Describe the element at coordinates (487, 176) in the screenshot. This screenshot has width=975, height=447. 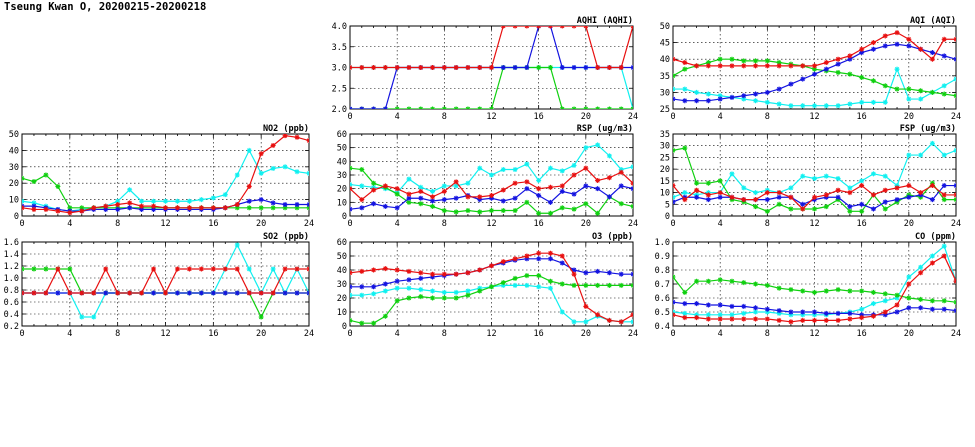
I see `chart-rsp: 0 4 8 12 16 20 24 0 10 20 30 40 50 60 RSP (ug/m3)` at that location.